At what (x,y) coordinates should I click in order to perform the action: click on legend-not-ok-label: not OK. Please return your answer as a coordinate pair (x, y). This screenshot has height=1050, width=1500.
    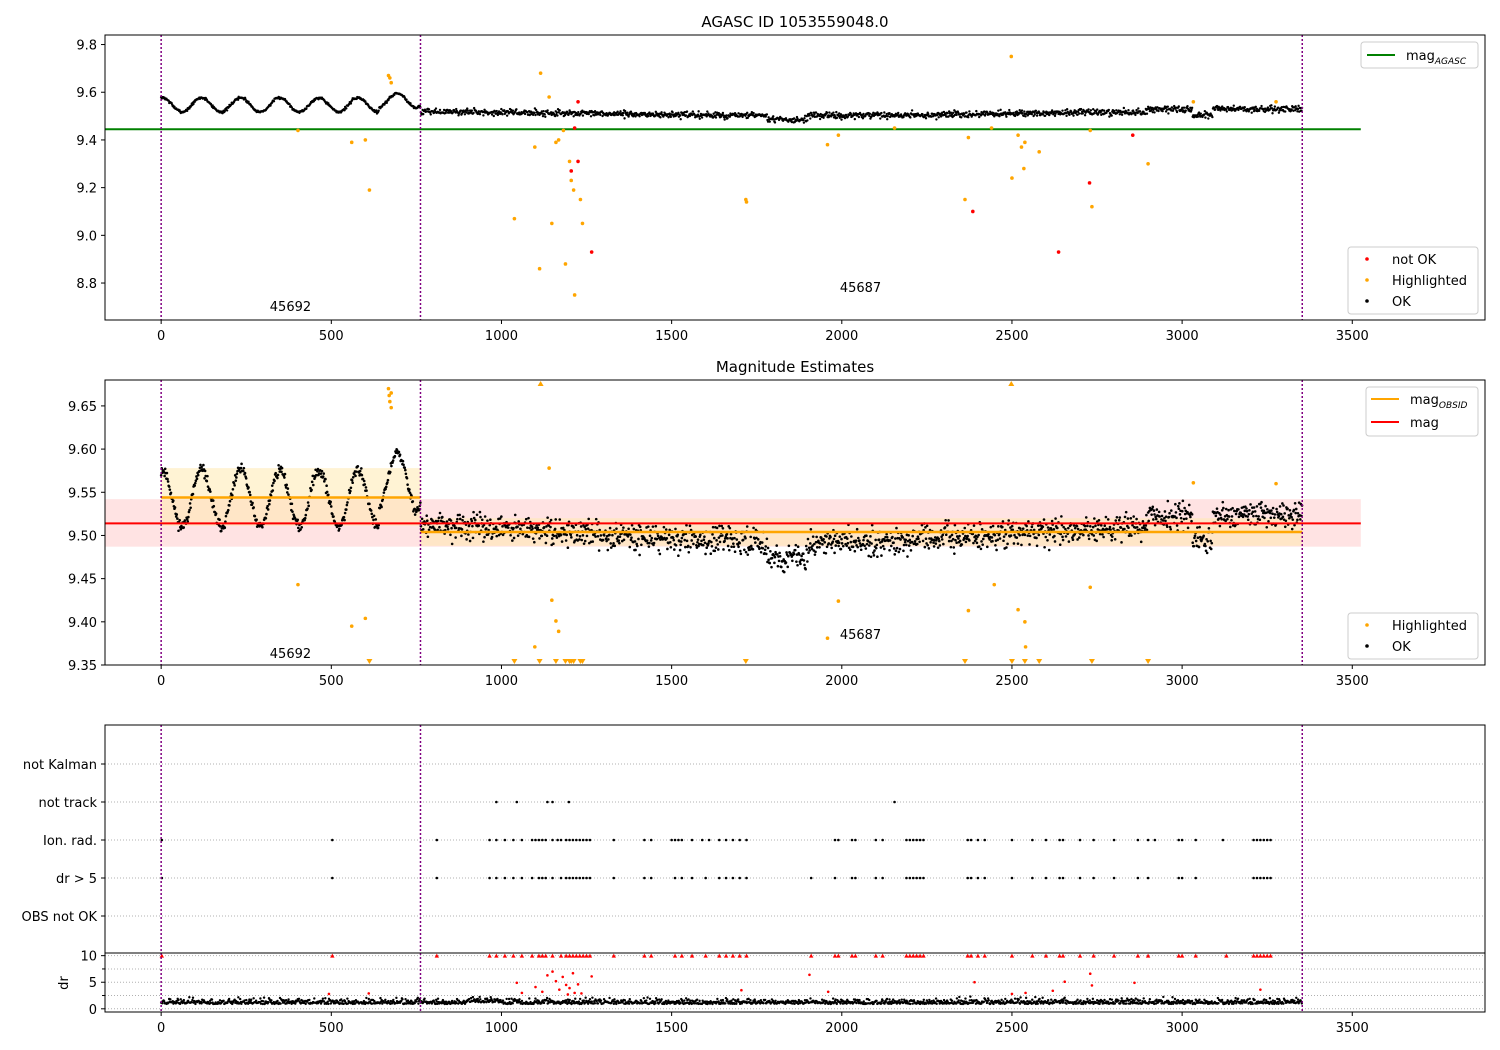
    Looking at the image, I should click on (1414, 260).